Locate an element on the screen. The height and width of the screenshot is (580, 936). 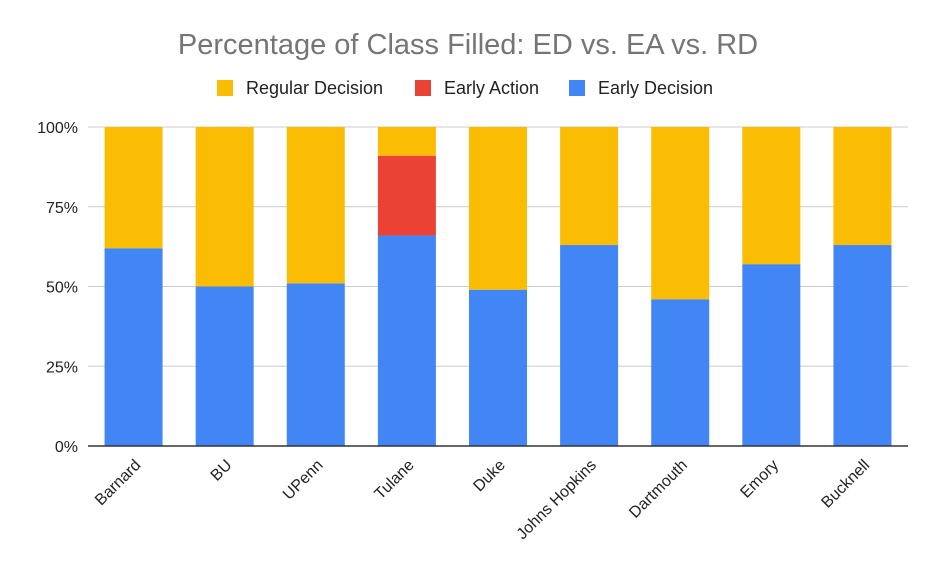
bar-johns-hopkins-regular-decision is located at coordinates (589, 186).